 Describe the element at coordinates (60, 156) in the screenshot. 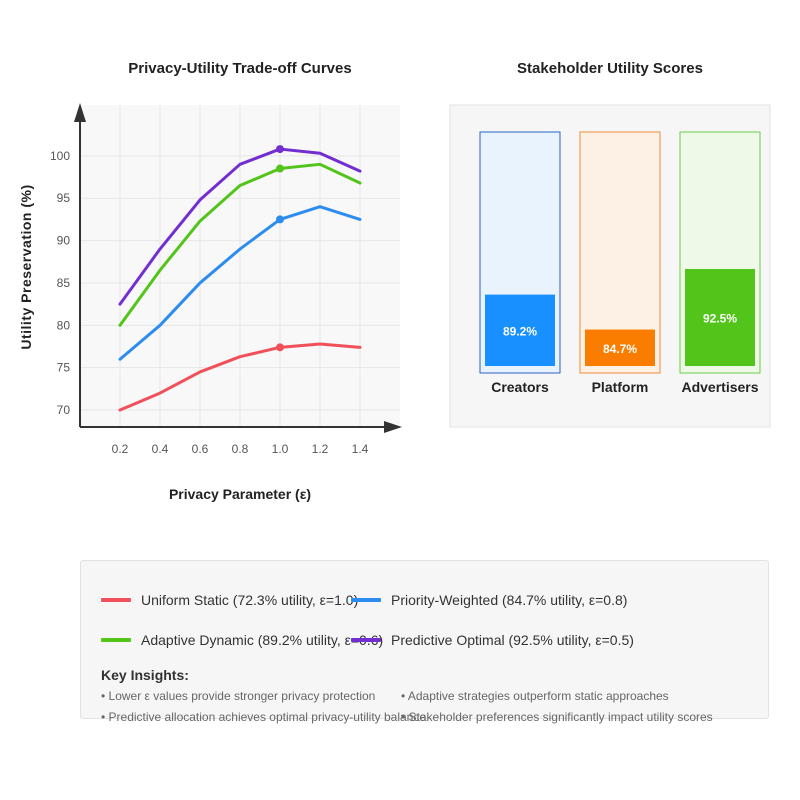

I see `y-tick-label: 100` at that location.